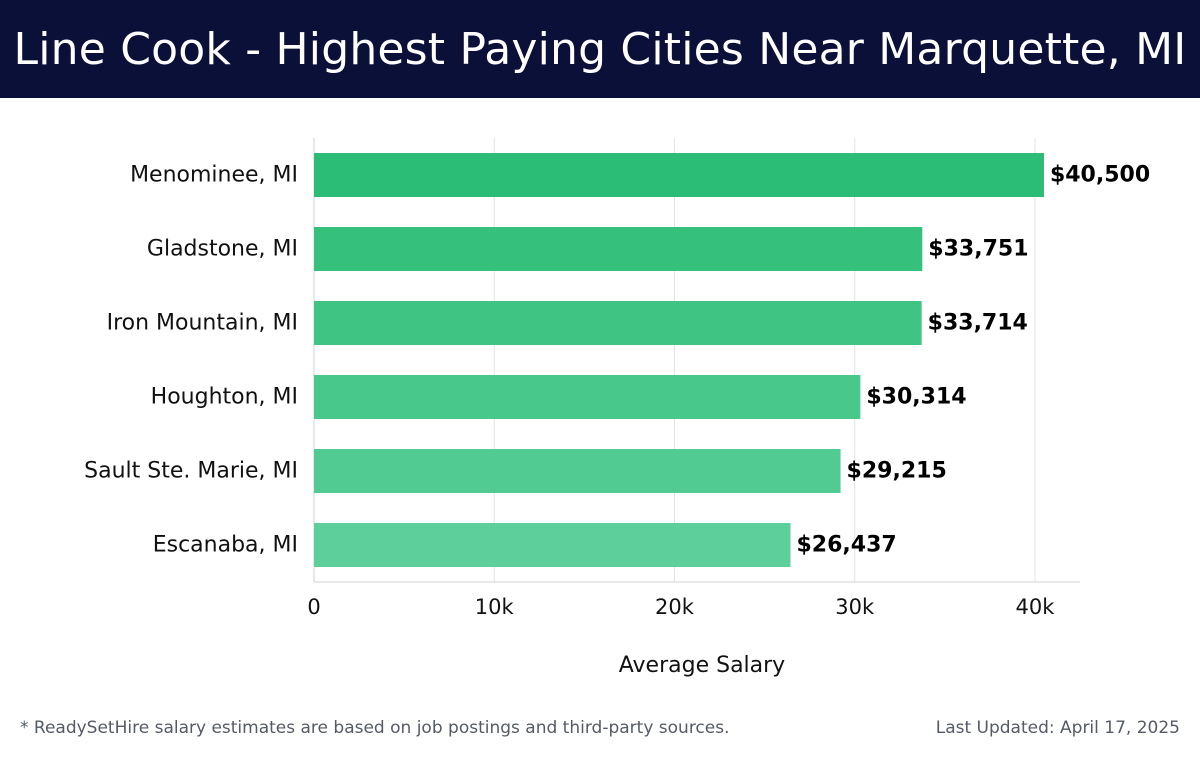 This screenshot has width=1200, height=758. Describe the element at coordinates (916, 397) in the screenshot. I see `data-label: $30,314` at that location.